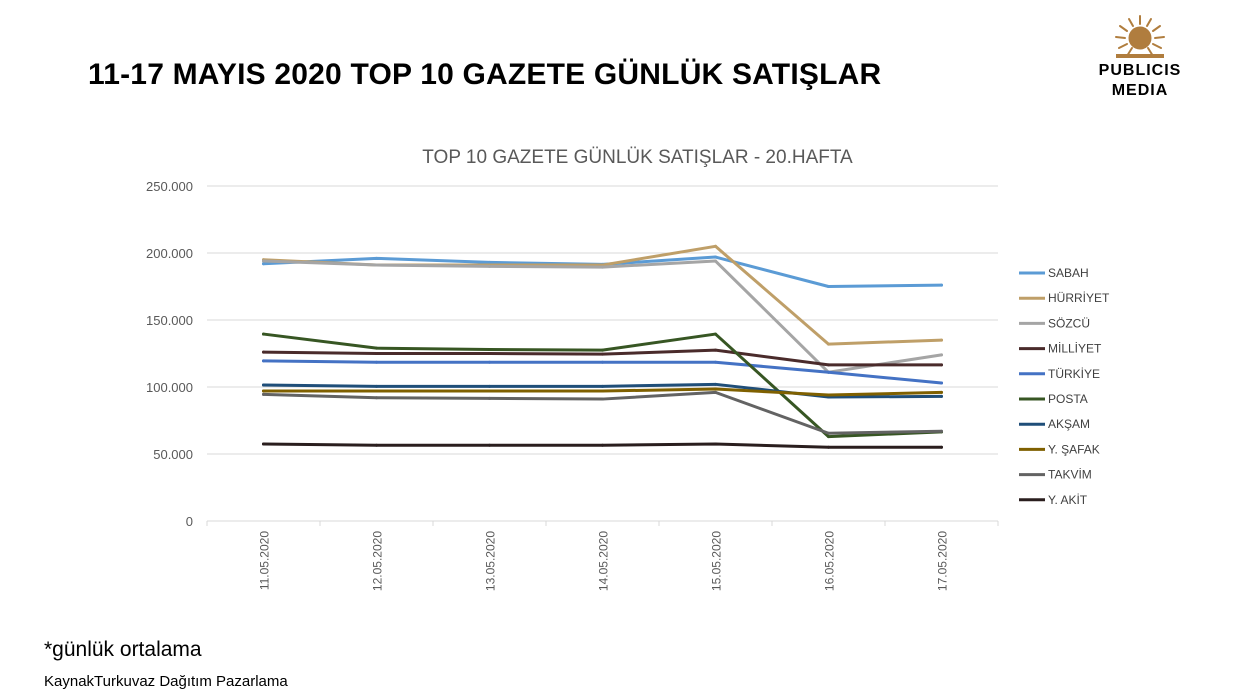 Image resolution: width=1240 pixels, height=696 pixels. Describe the element at coordinates (169, 387) in the screenshot. I see `y-tick-label: 100.000` at that location.